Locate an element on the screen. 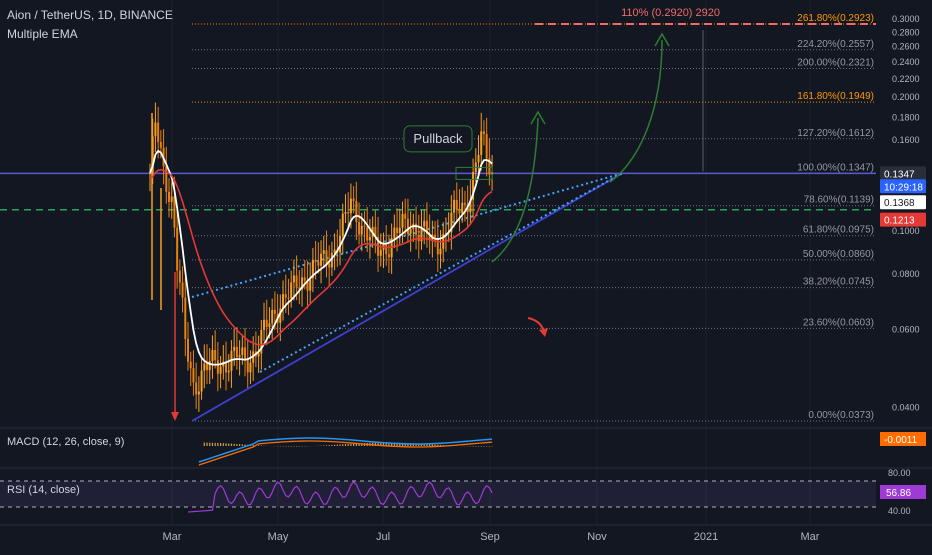  fib-level-label: 261.80%(0.2923) is located at coordinates (835, 18).